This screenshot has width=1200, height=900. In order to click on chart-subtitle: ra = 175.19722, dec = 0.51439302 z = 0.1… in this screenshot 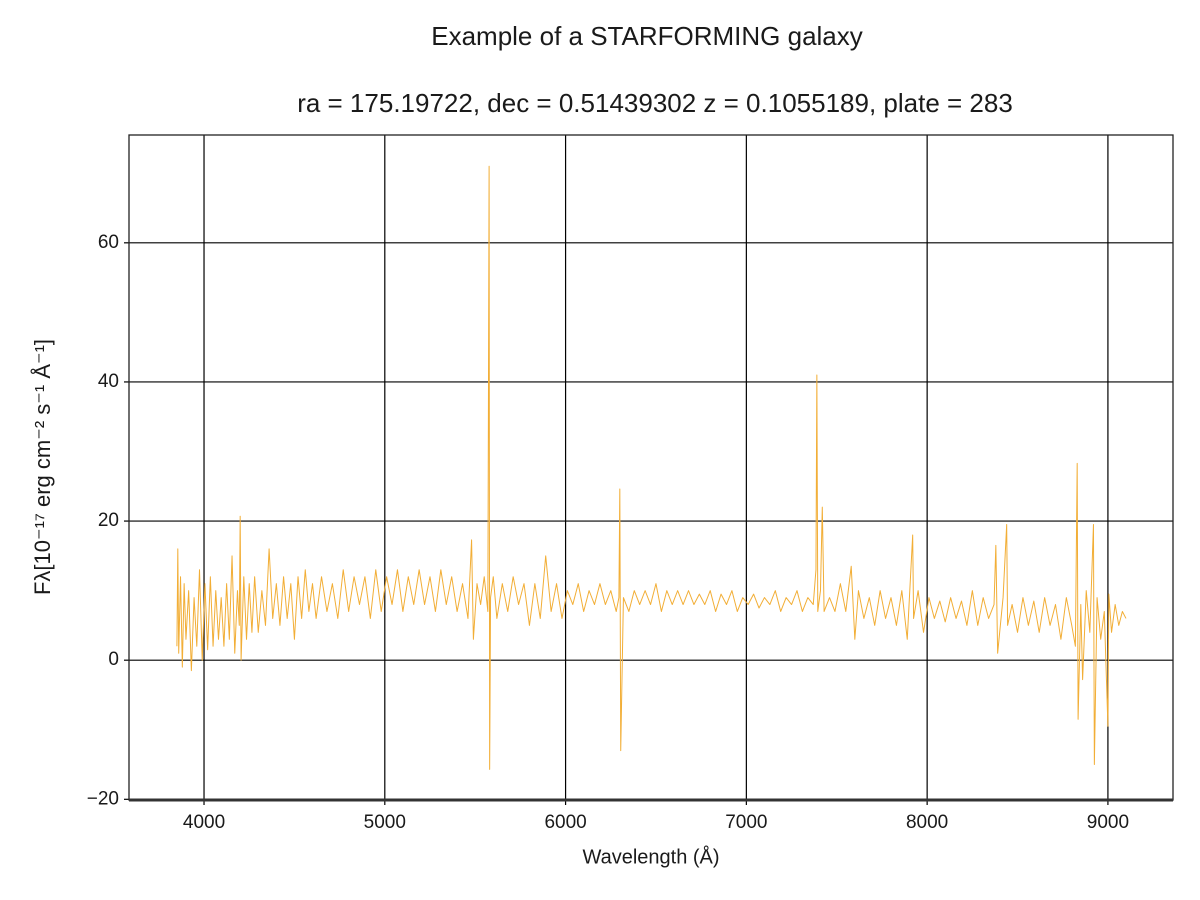, I will do `click(655, 103)`.